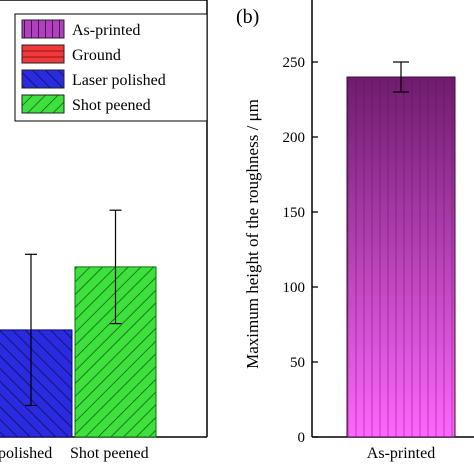 The image size is (474, 474). What do you see at coordinates (43, 104) in the screenshot?
I see `legend-swatch-shot-peened` at bounding box center [43, 104].